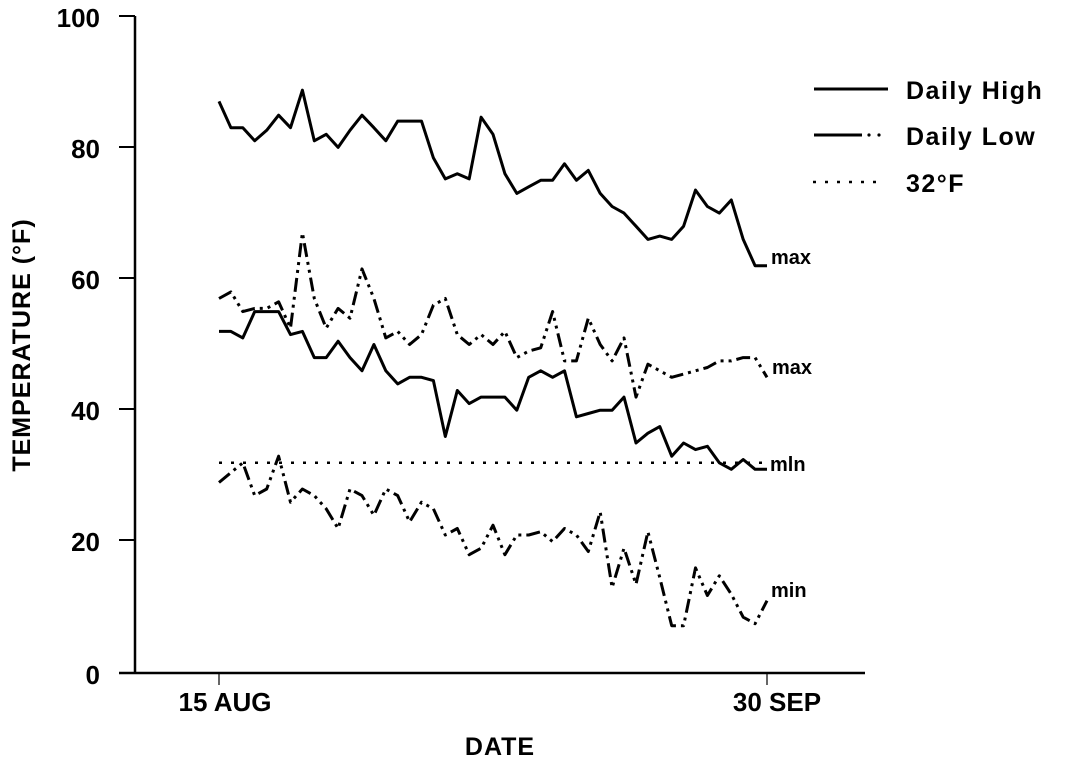 This screenshot has height=760, width=1085. I want to click on series-daily-low-min, so click(493, 541).